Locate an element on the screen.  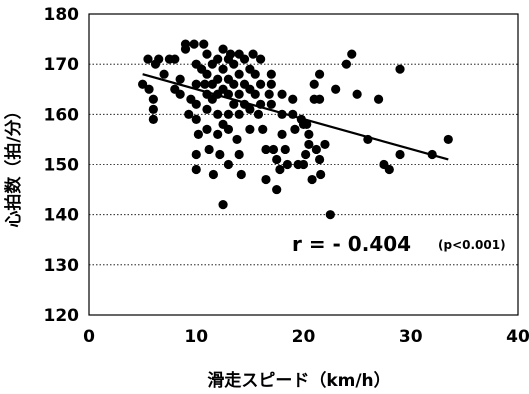
p-value-label: (p<0.001) is located at coordinates (472, 245).